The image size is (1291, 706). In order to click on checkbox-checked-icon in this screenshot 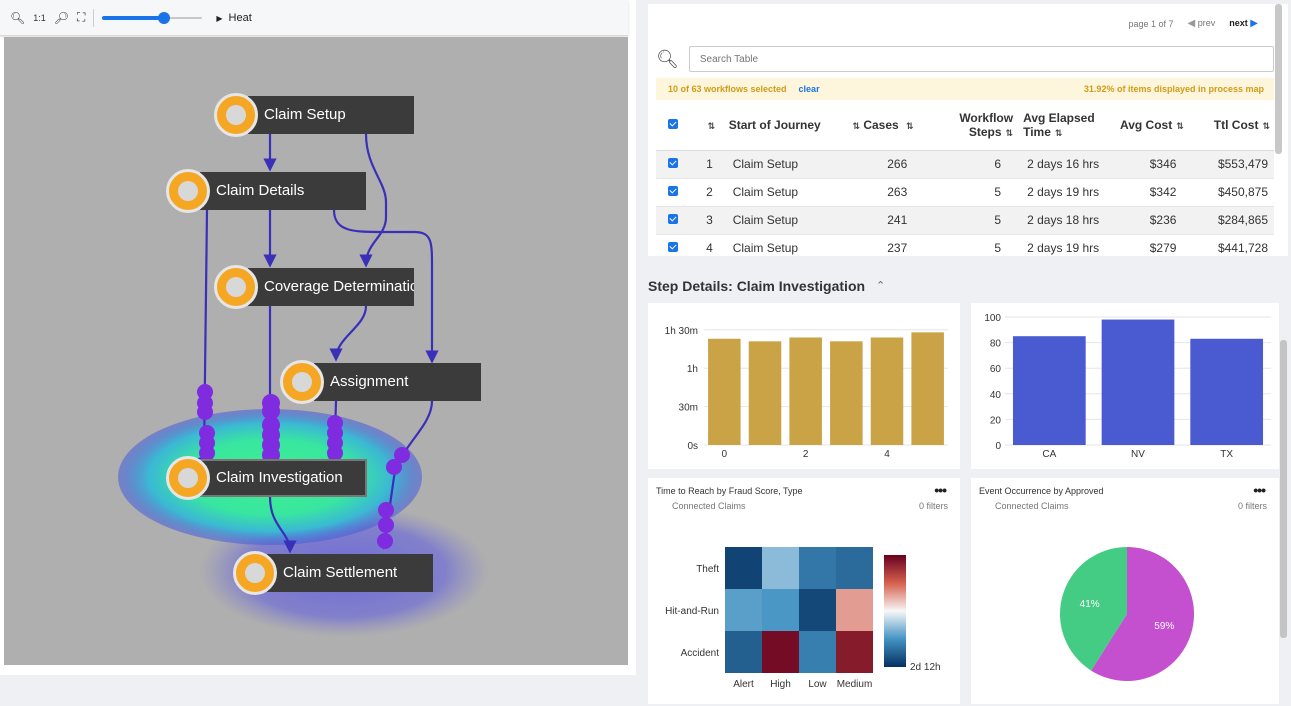, I will do `click(673, 219)`.